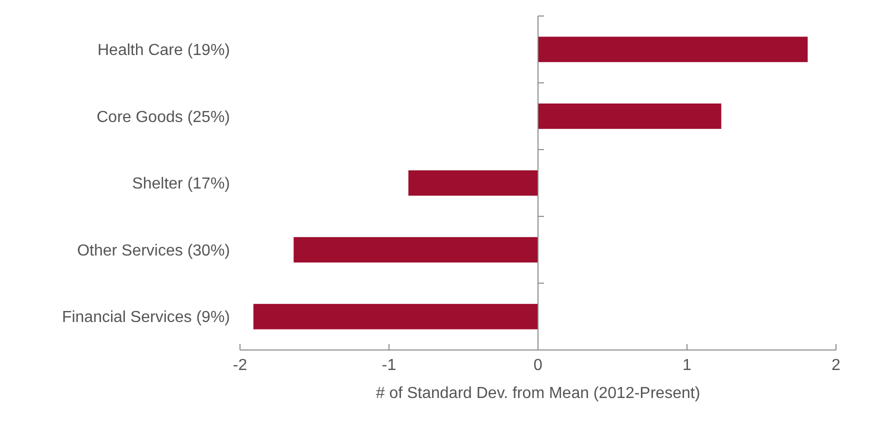  Describe the element at coordinates (836, 365) in the screenshot. I see `x-tick-label: 2` at that location.